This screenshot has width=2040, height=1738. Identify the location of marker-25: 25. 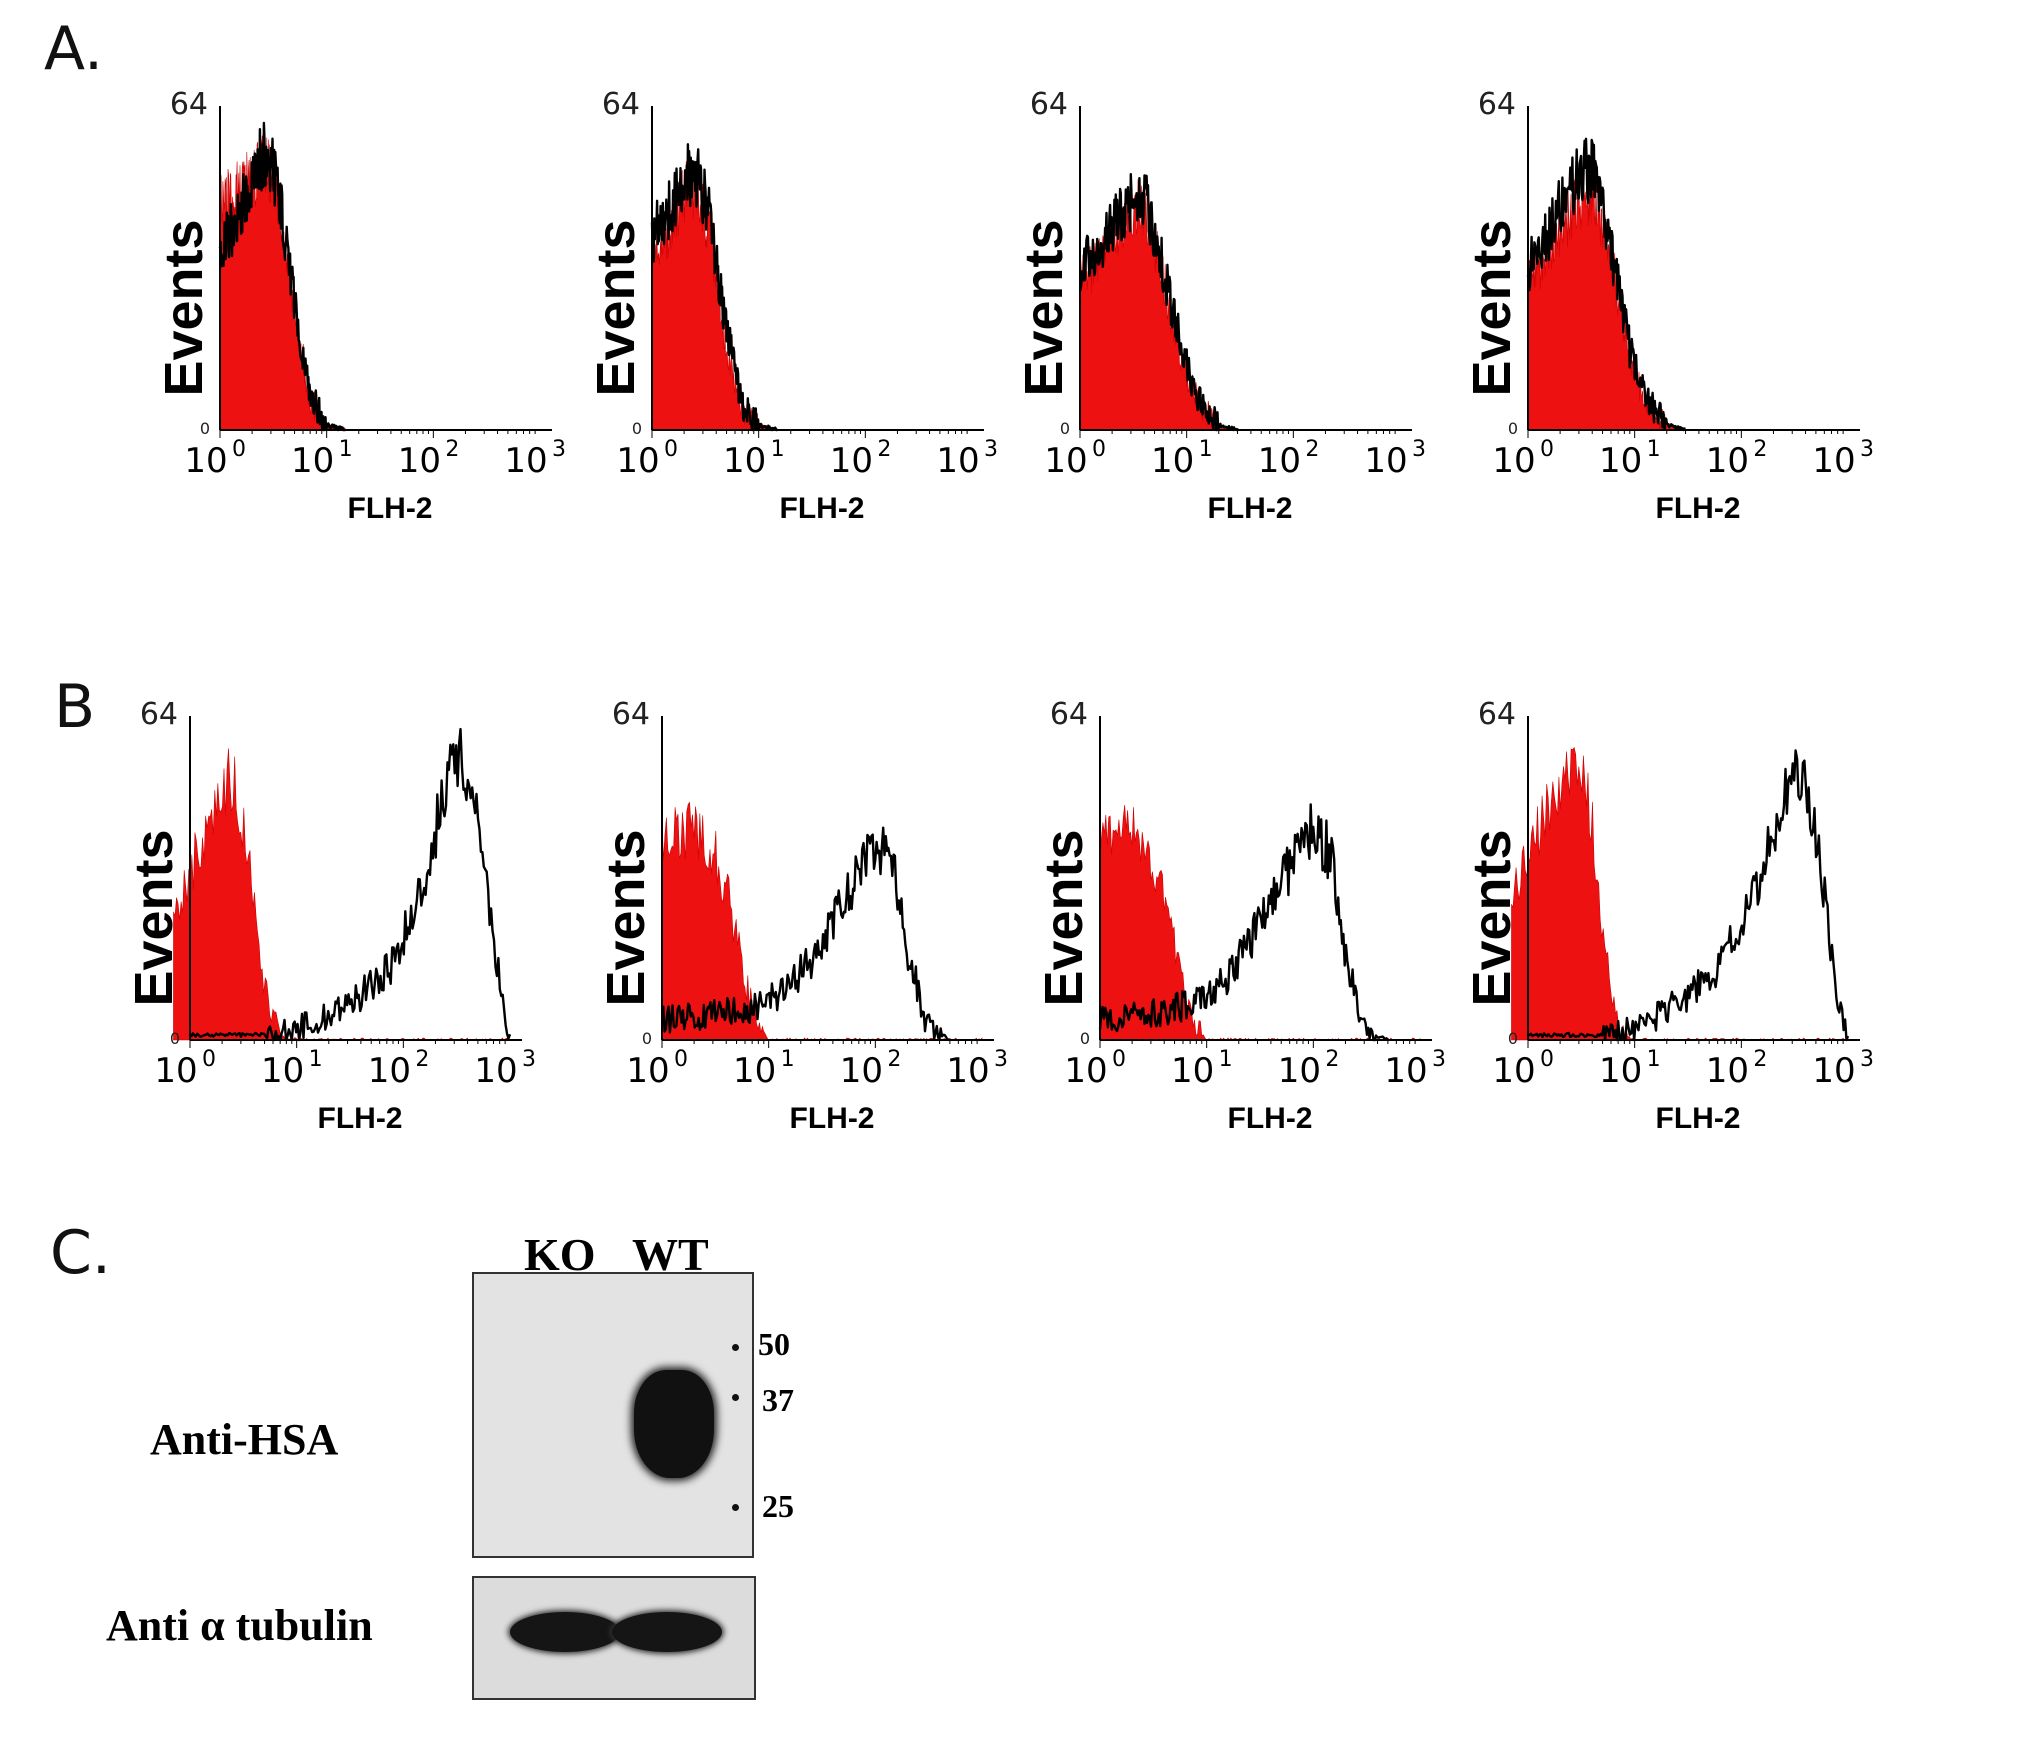
(778, 1506).